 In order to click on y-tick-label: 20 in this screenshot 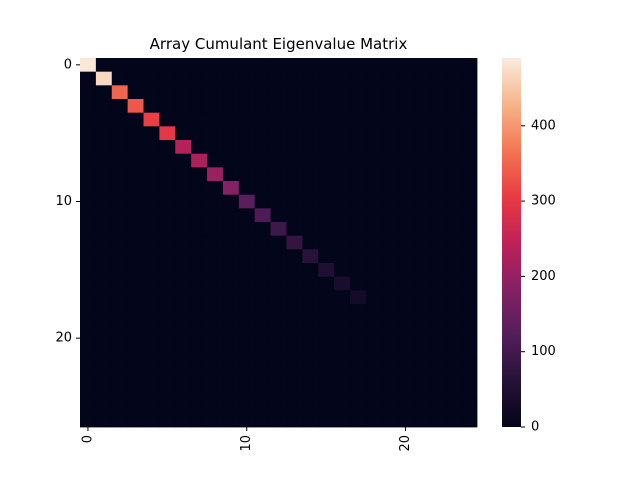, I will do `click(63, 338)`.